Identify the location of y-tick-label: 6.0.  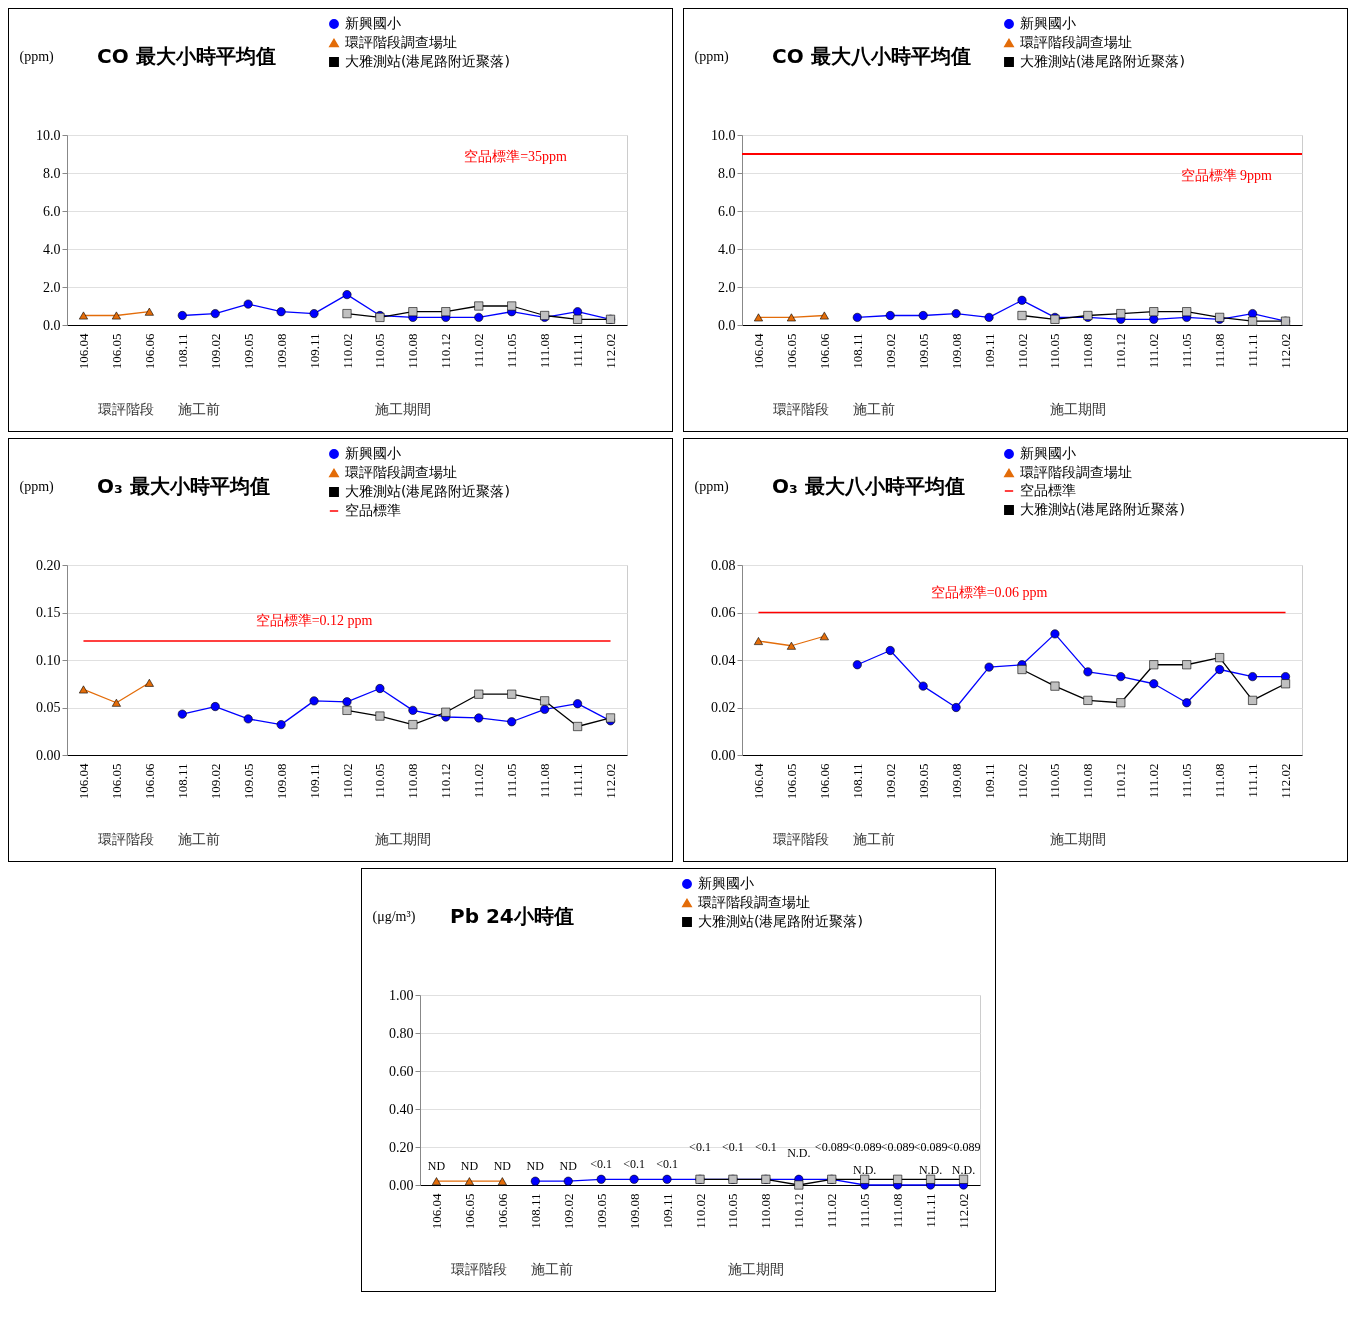
(727, 211).